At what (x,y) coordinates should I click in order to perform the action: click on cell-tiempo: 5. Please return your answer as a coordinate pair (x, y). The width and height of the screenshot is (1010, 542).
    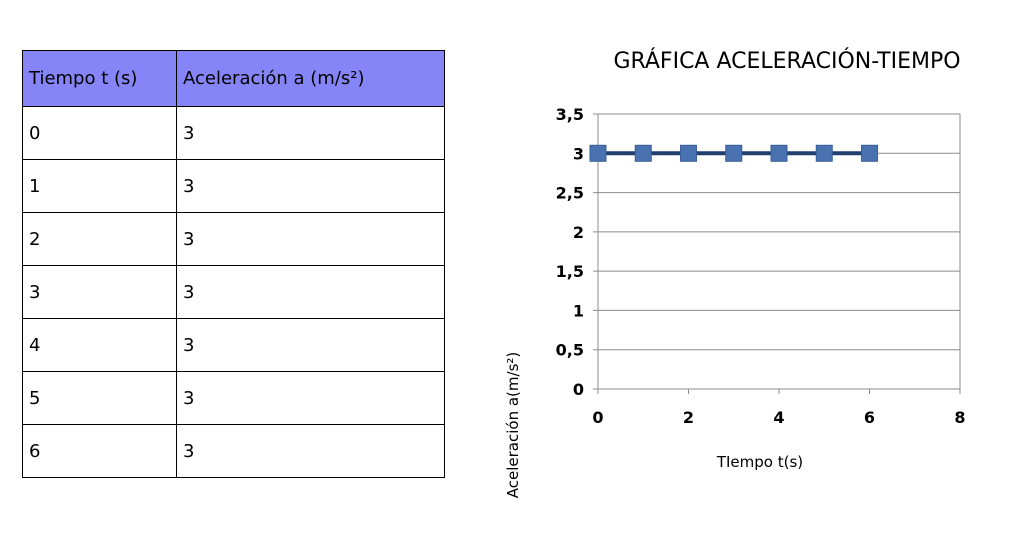
    Looking at the image, I should click on (99, 398).